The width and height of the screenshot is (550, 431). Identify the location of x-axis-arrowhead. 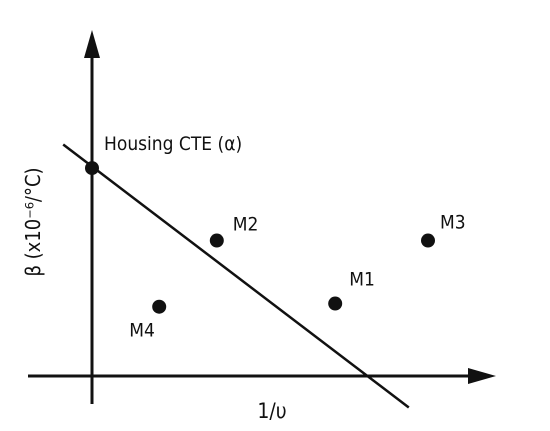
(482, 376).